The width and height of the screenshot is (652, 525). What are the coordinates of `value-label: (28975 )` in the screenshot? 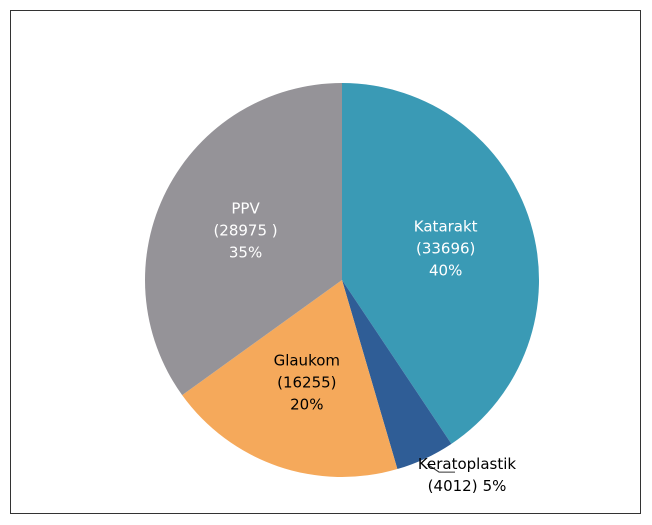 It's located at (245, 230).